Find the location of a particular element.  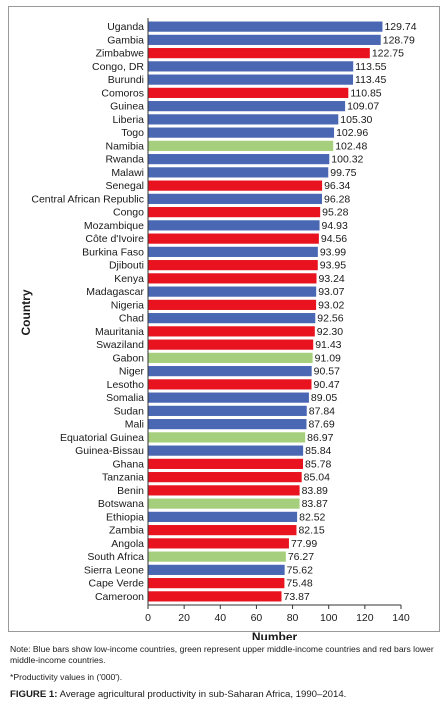

bar-tanzania is located at coordinates (225, 477).